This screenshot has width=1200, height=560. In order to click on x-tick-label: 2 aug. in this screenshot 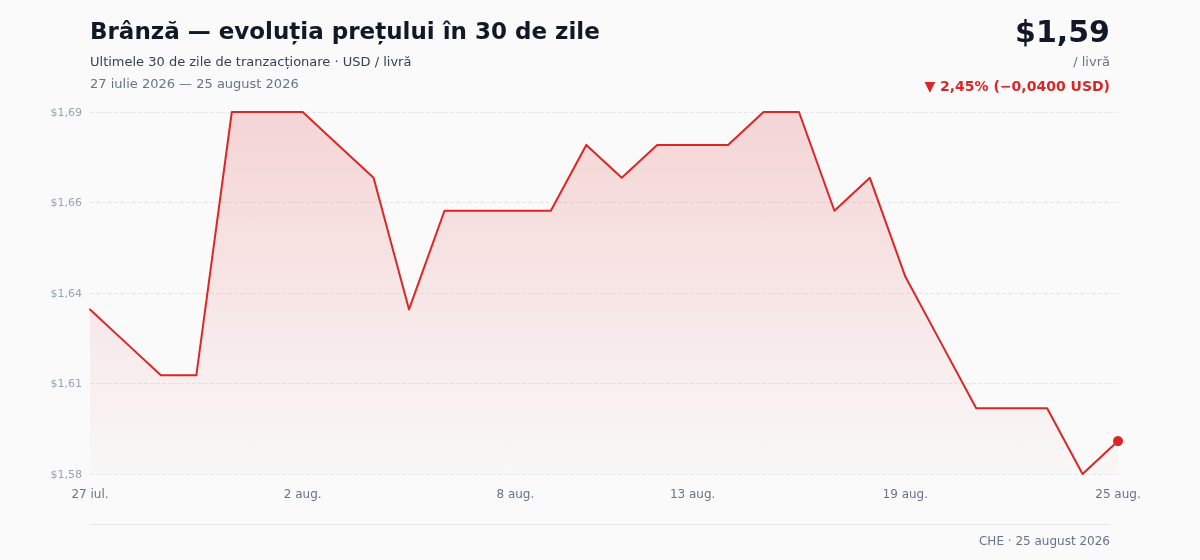, I will do `click(302, 494)`.